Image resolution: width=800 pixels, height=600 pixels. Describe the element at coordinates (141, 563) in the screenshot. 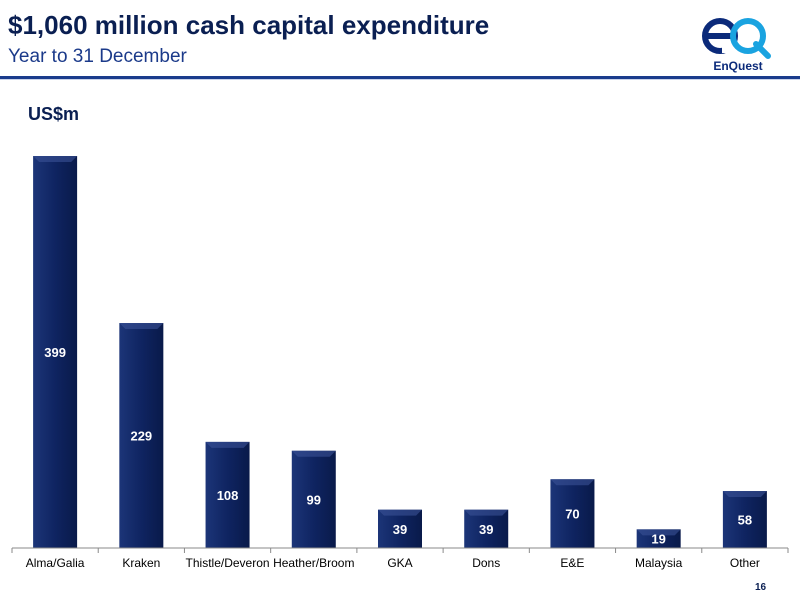

I see `x-tick-label: Kraken` at that location.